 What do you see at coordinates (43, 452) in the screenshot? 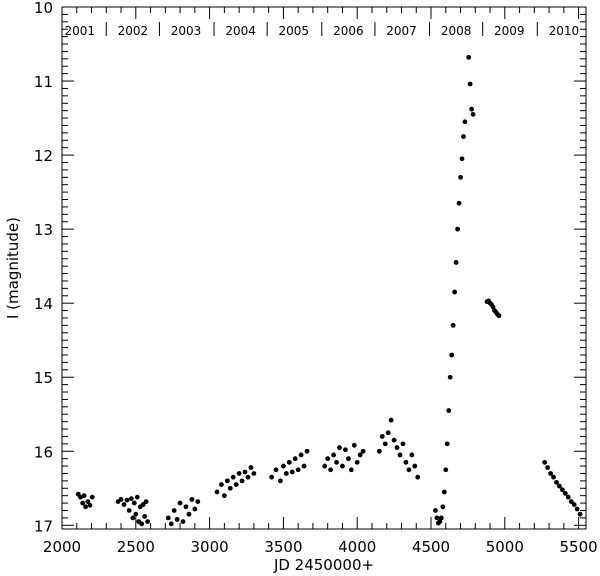
I see `y-tick-label: 16` at bounding box center [43, 452].